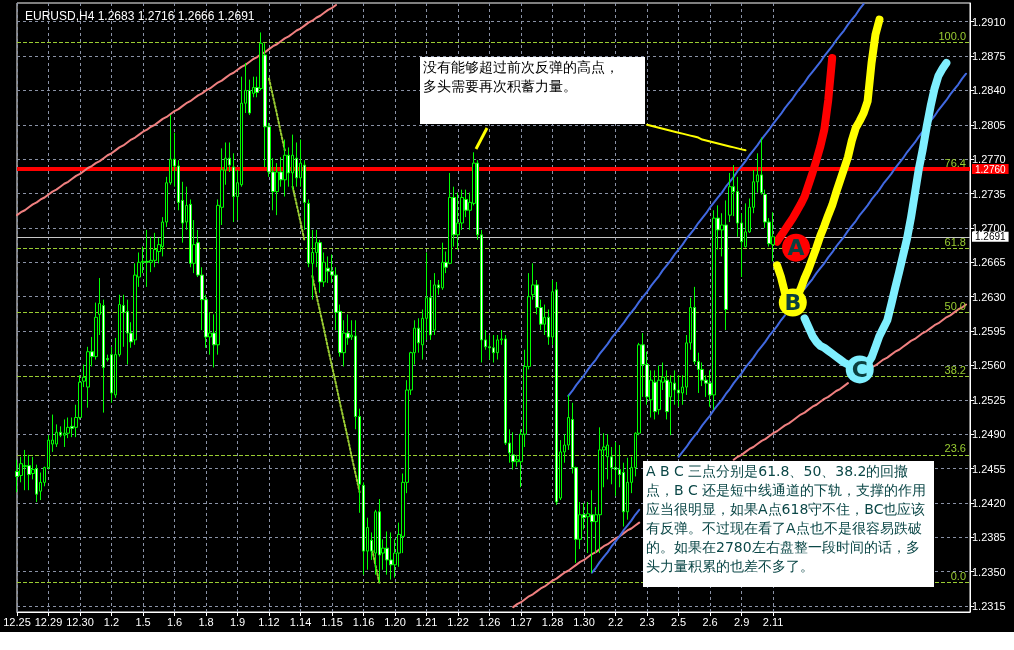 The height and width of the screenshot is (650, 1014). I want to click on x-tick-label: 1.21, so click(426, 621).